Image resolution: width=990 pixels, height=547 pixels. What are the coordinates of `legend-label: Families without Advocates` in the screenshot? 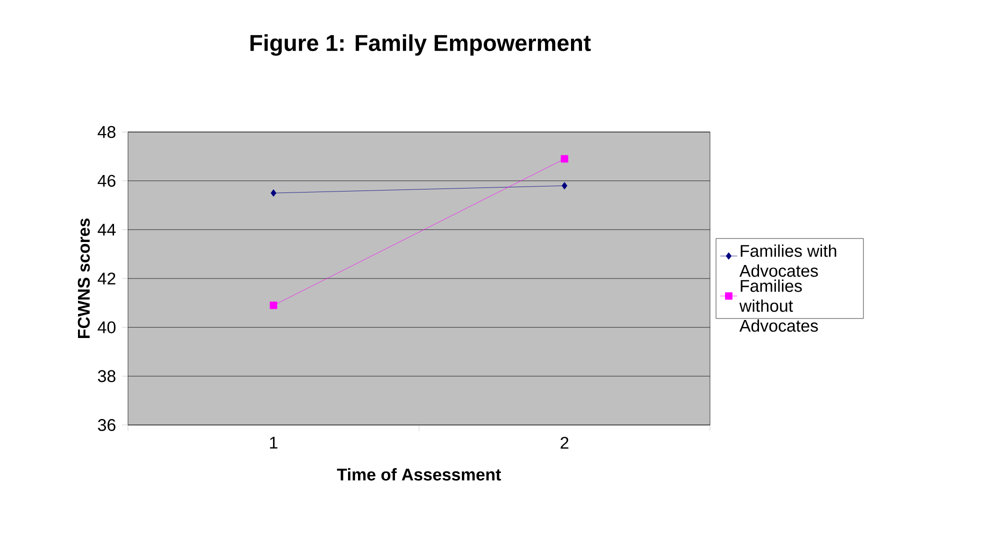 It's located at (778, 306).